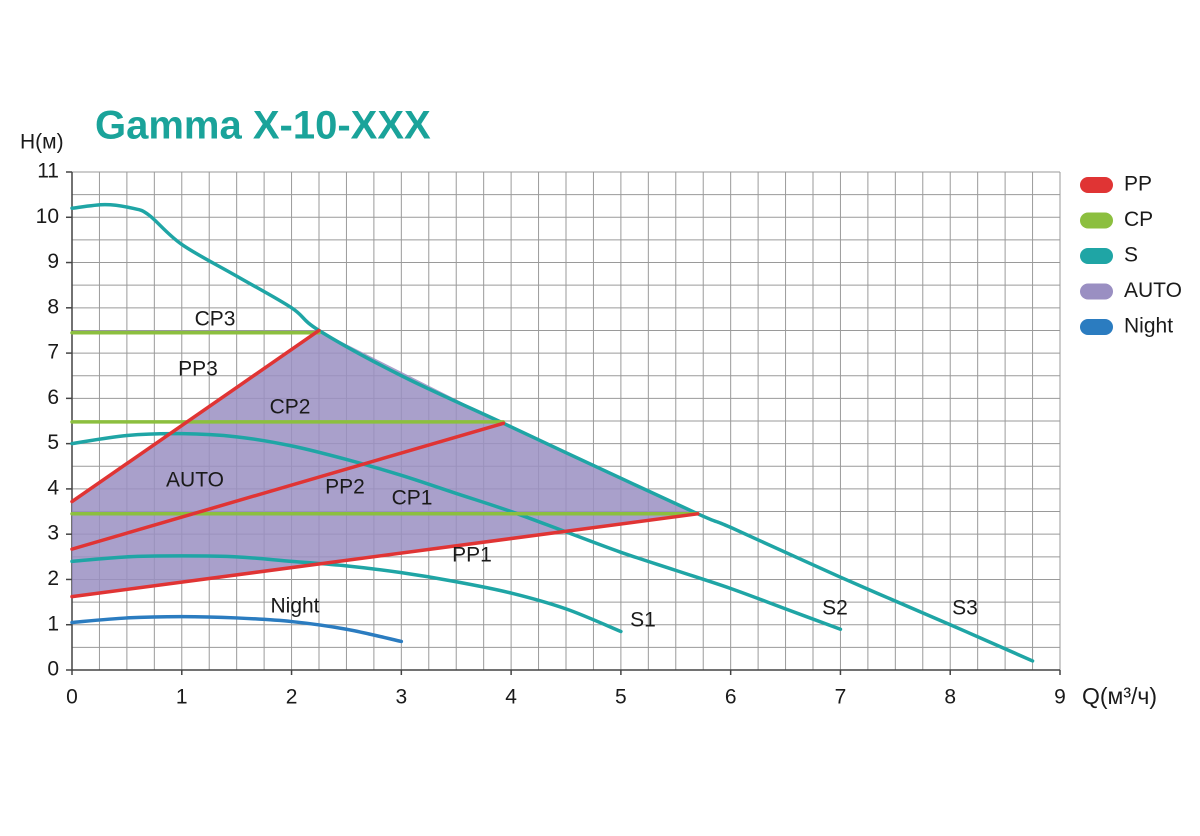 Image resolution: width=1200 pixels, height=836 pixels. I want to click on x-tick-label: 7, so click(841, 697).